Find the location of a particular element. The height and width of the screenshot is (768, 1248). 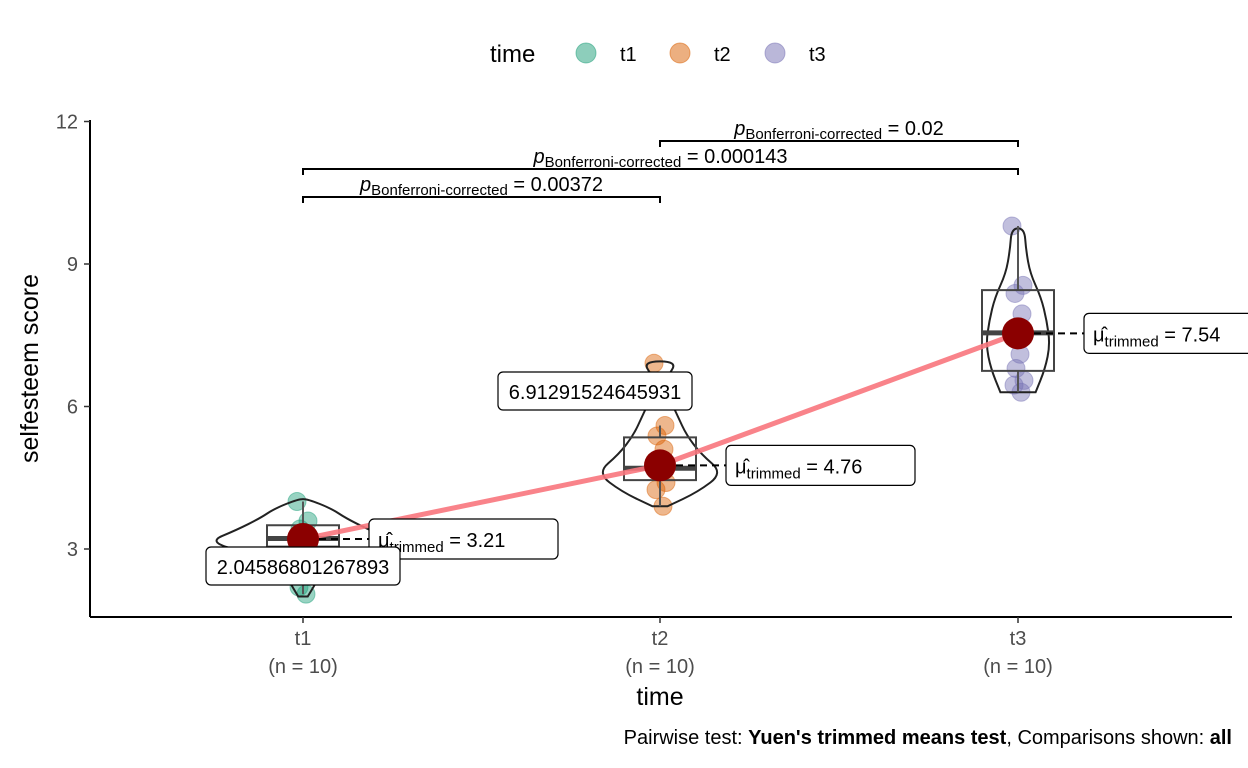

mean-label-text: μ̂trimmed = 4.76 is located at coordinates (798, 469).